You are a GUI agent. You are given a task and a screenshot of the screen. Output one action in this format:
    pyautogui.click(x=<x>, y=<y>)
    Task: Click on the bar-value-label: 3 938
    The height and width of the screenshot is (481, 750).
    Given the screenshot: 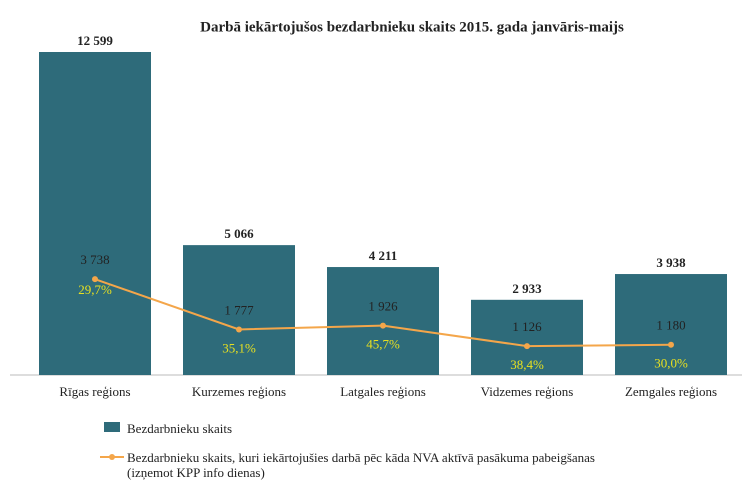 What is the action you would take?
    pyautogui.click(x=671, y=262)
    